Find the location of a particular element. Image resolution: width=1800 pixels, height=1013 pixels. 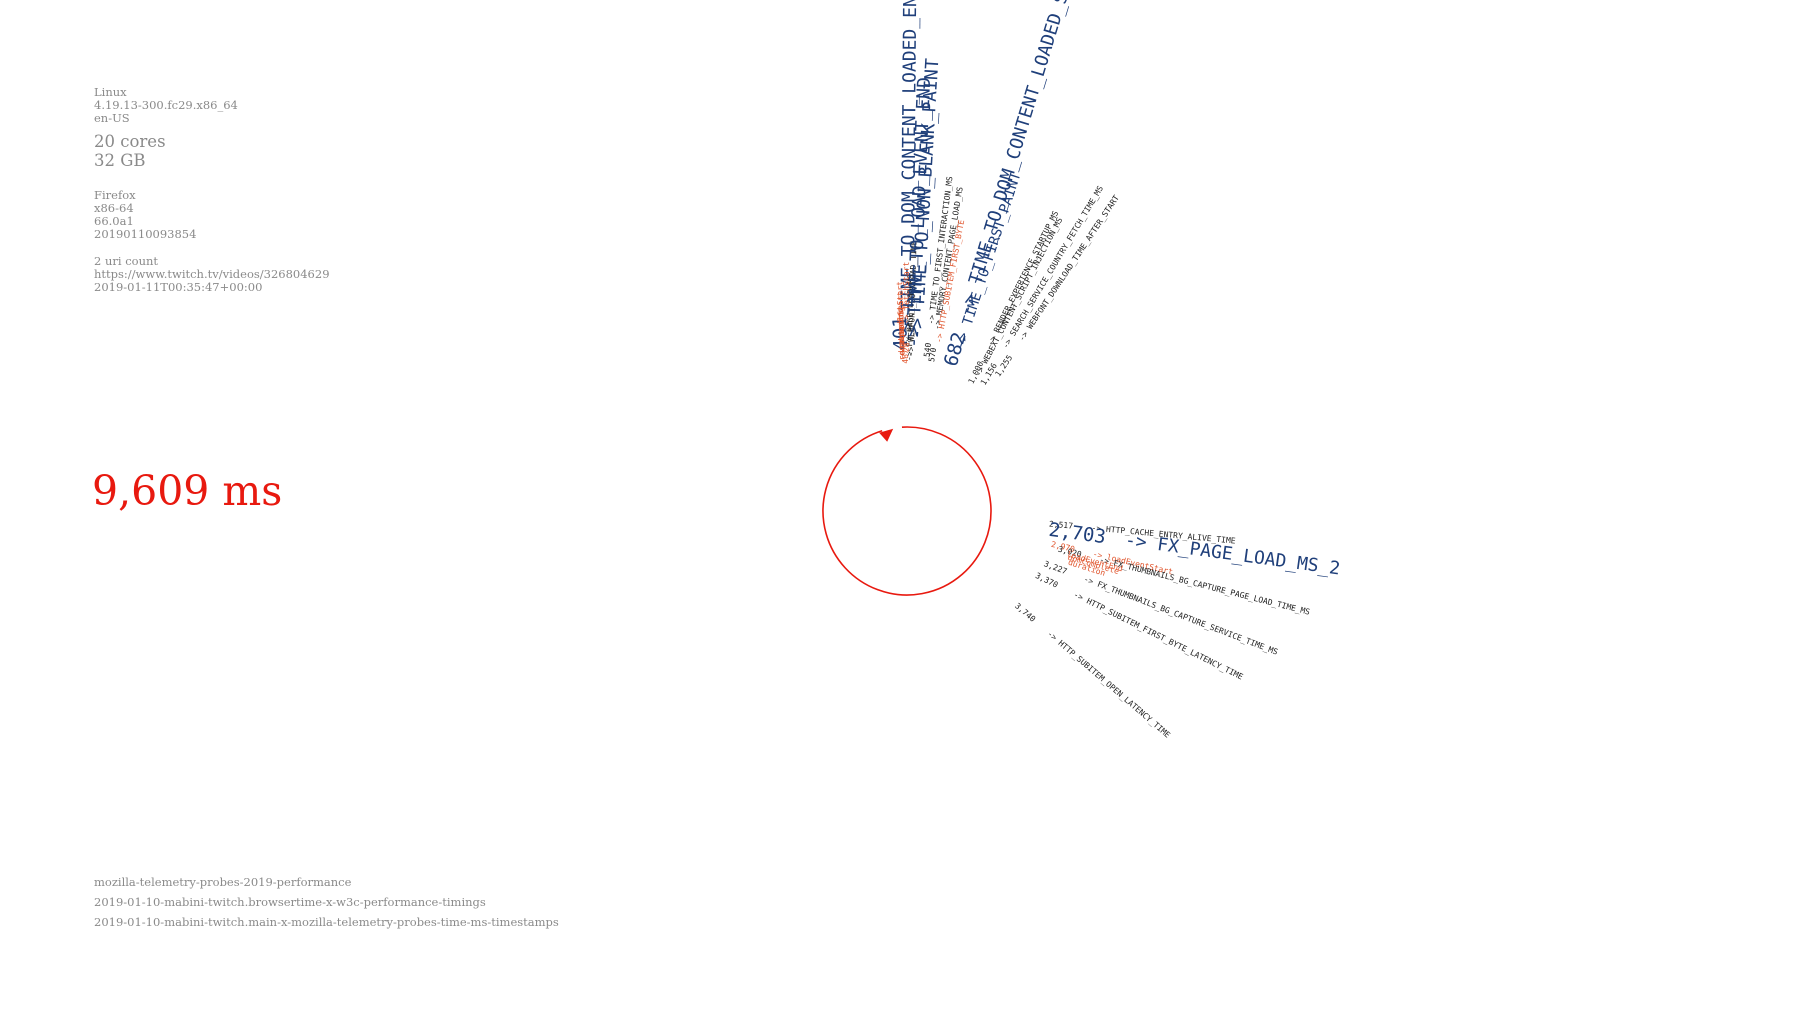

event-value: 3,370 is located at coordinates (1047, 580).